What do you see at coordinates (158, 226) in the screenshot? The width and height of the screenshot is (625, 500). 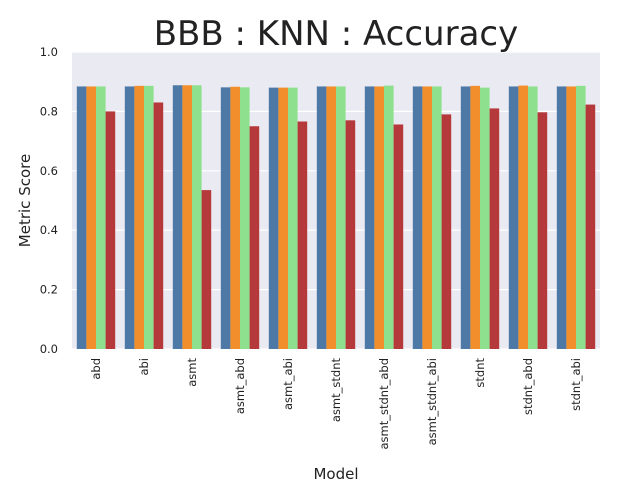 I see `bar-abi-s3` at bounding box center [158, 226].